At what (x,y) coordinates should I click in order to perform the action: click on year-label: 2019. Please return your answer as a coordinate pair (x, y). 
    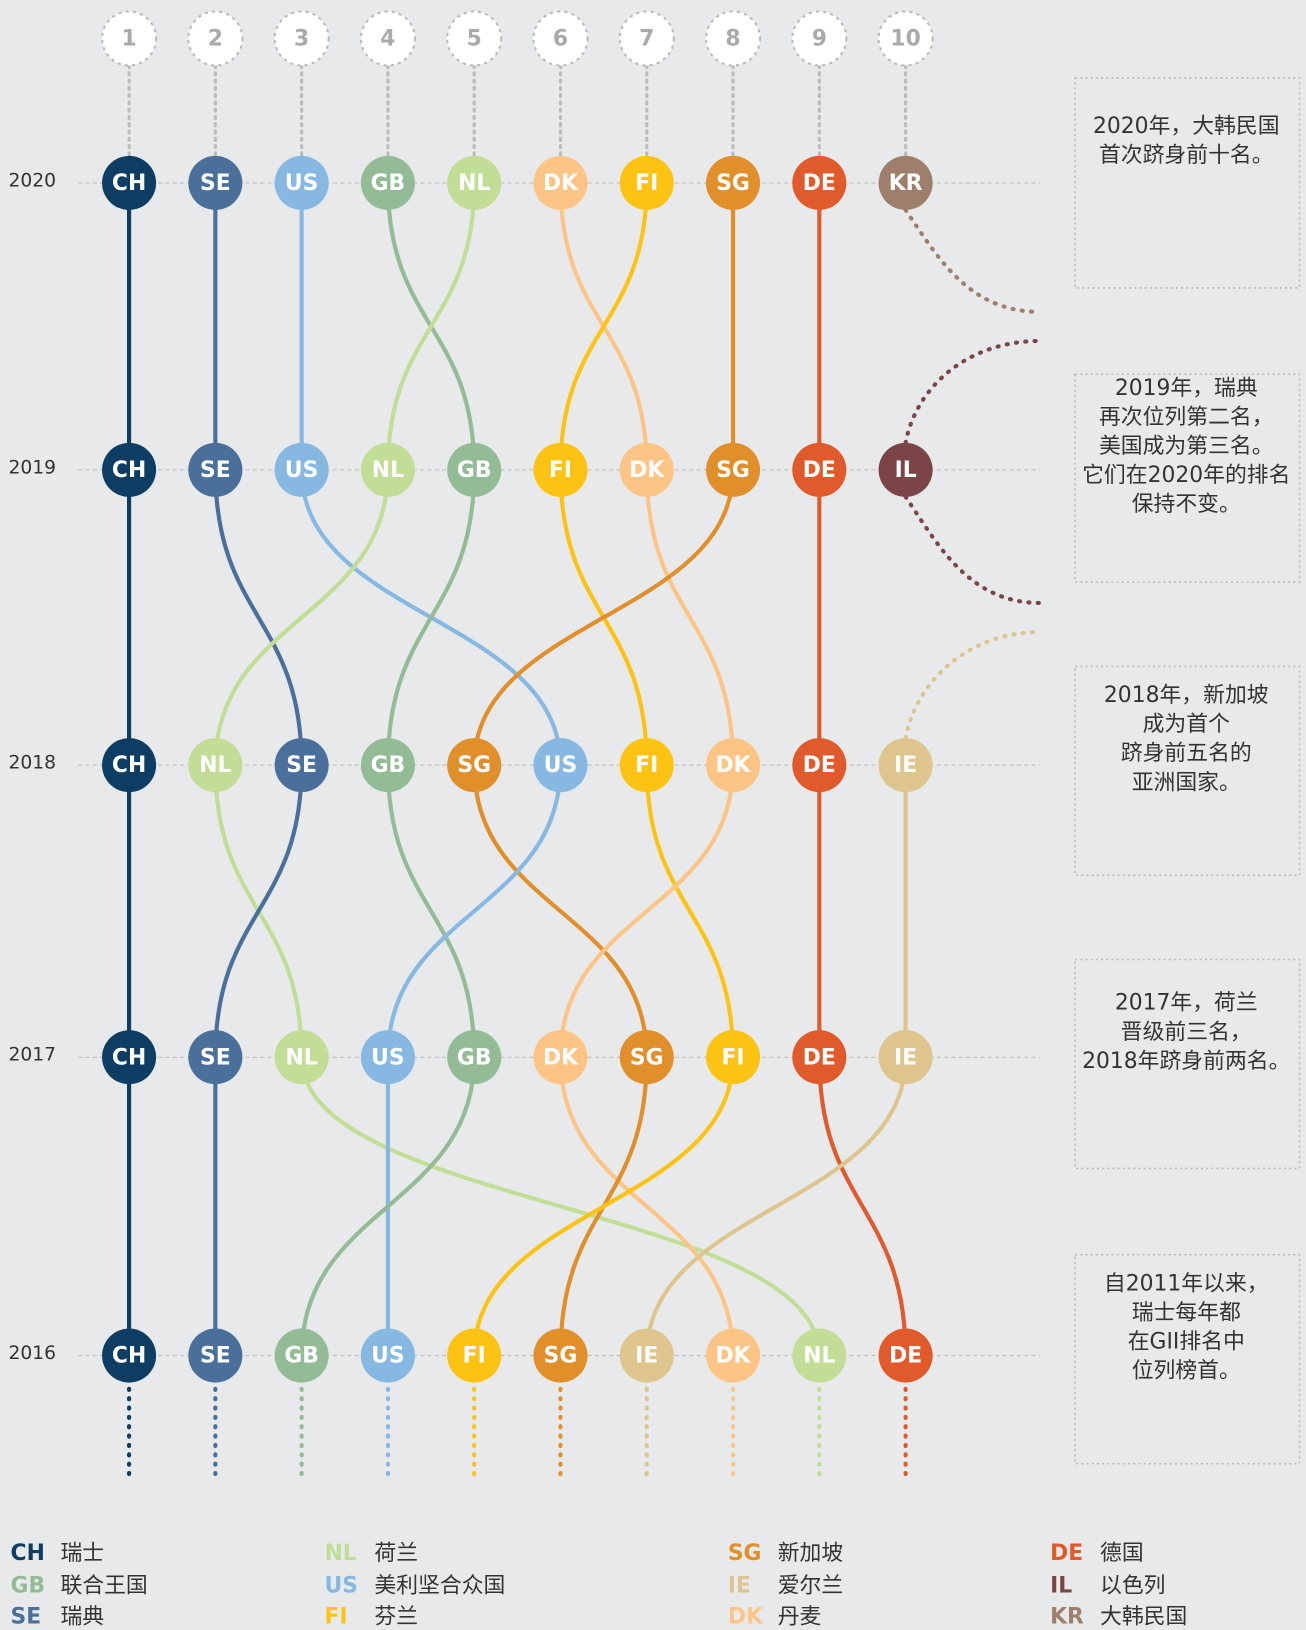
    Looking at the image, I should click on (32, 467).